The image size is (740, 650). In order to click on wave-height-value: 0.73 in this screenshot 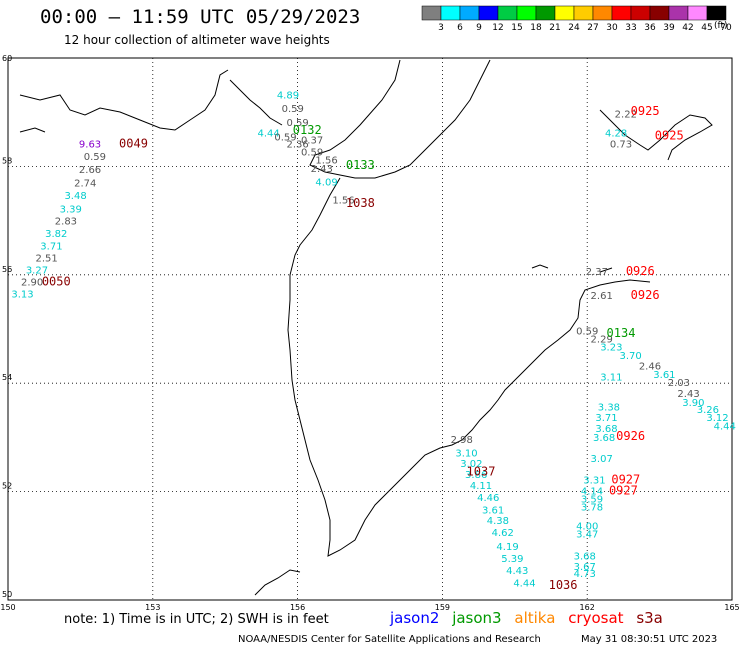, I will do `click(621, 144)`.